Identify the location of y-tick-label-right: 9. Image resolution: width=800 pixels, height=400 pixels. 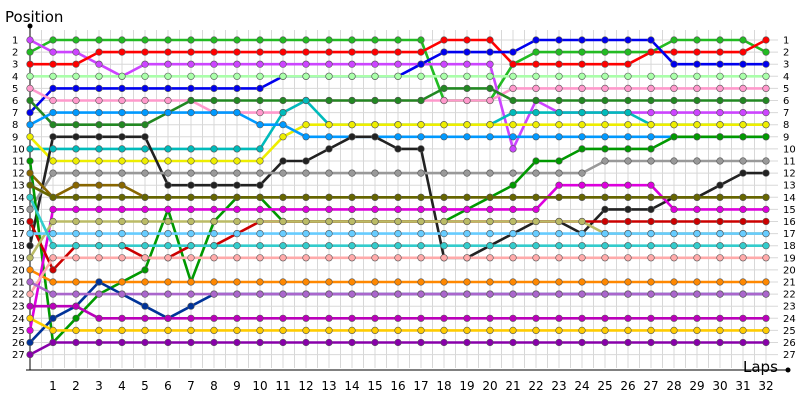
(786, 137).